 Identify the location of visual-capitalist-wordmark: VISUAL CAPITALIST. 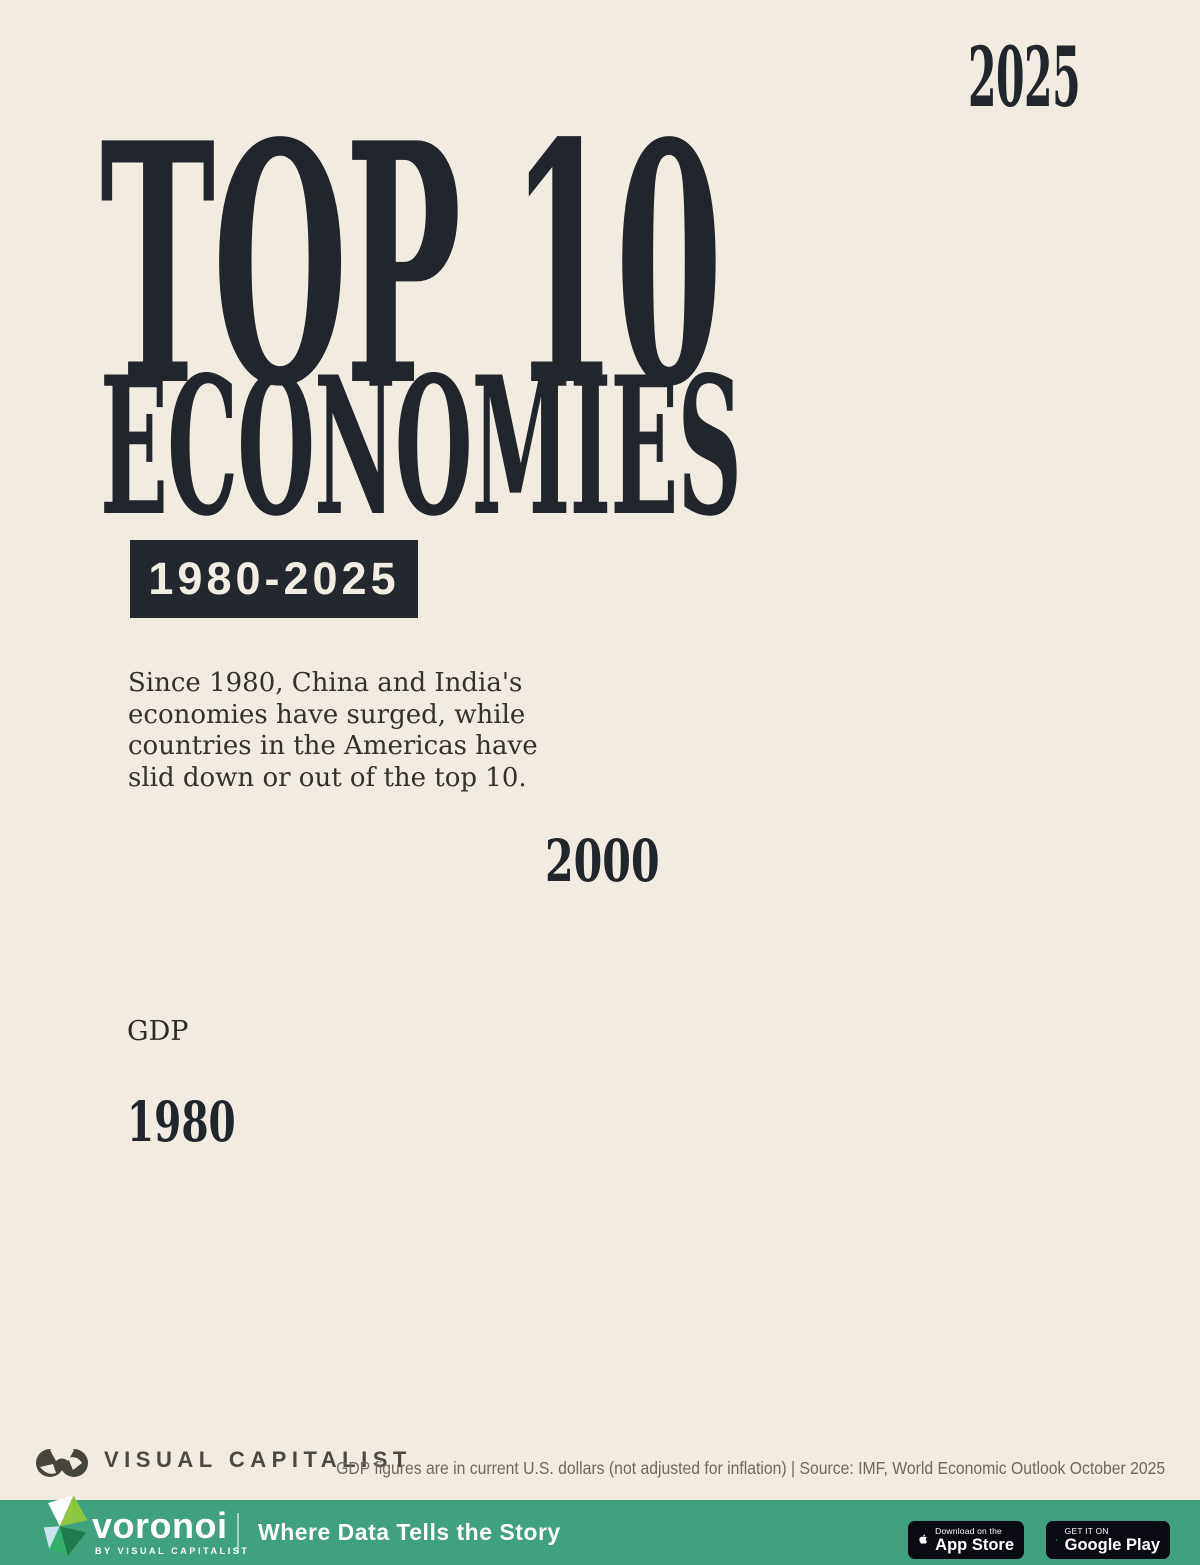
(258, 1459).